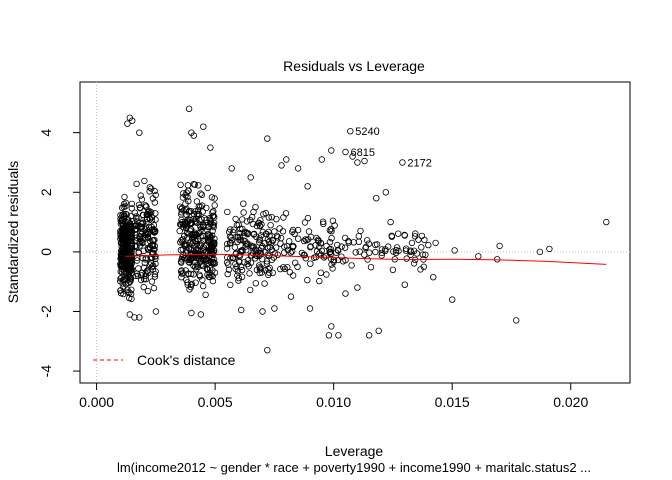 This screenshot has height=480, width=672. Describe the element at coordinates (59, 253) in the screenshot. I see `y-axis: -4 -2 0 2 4` at that location.